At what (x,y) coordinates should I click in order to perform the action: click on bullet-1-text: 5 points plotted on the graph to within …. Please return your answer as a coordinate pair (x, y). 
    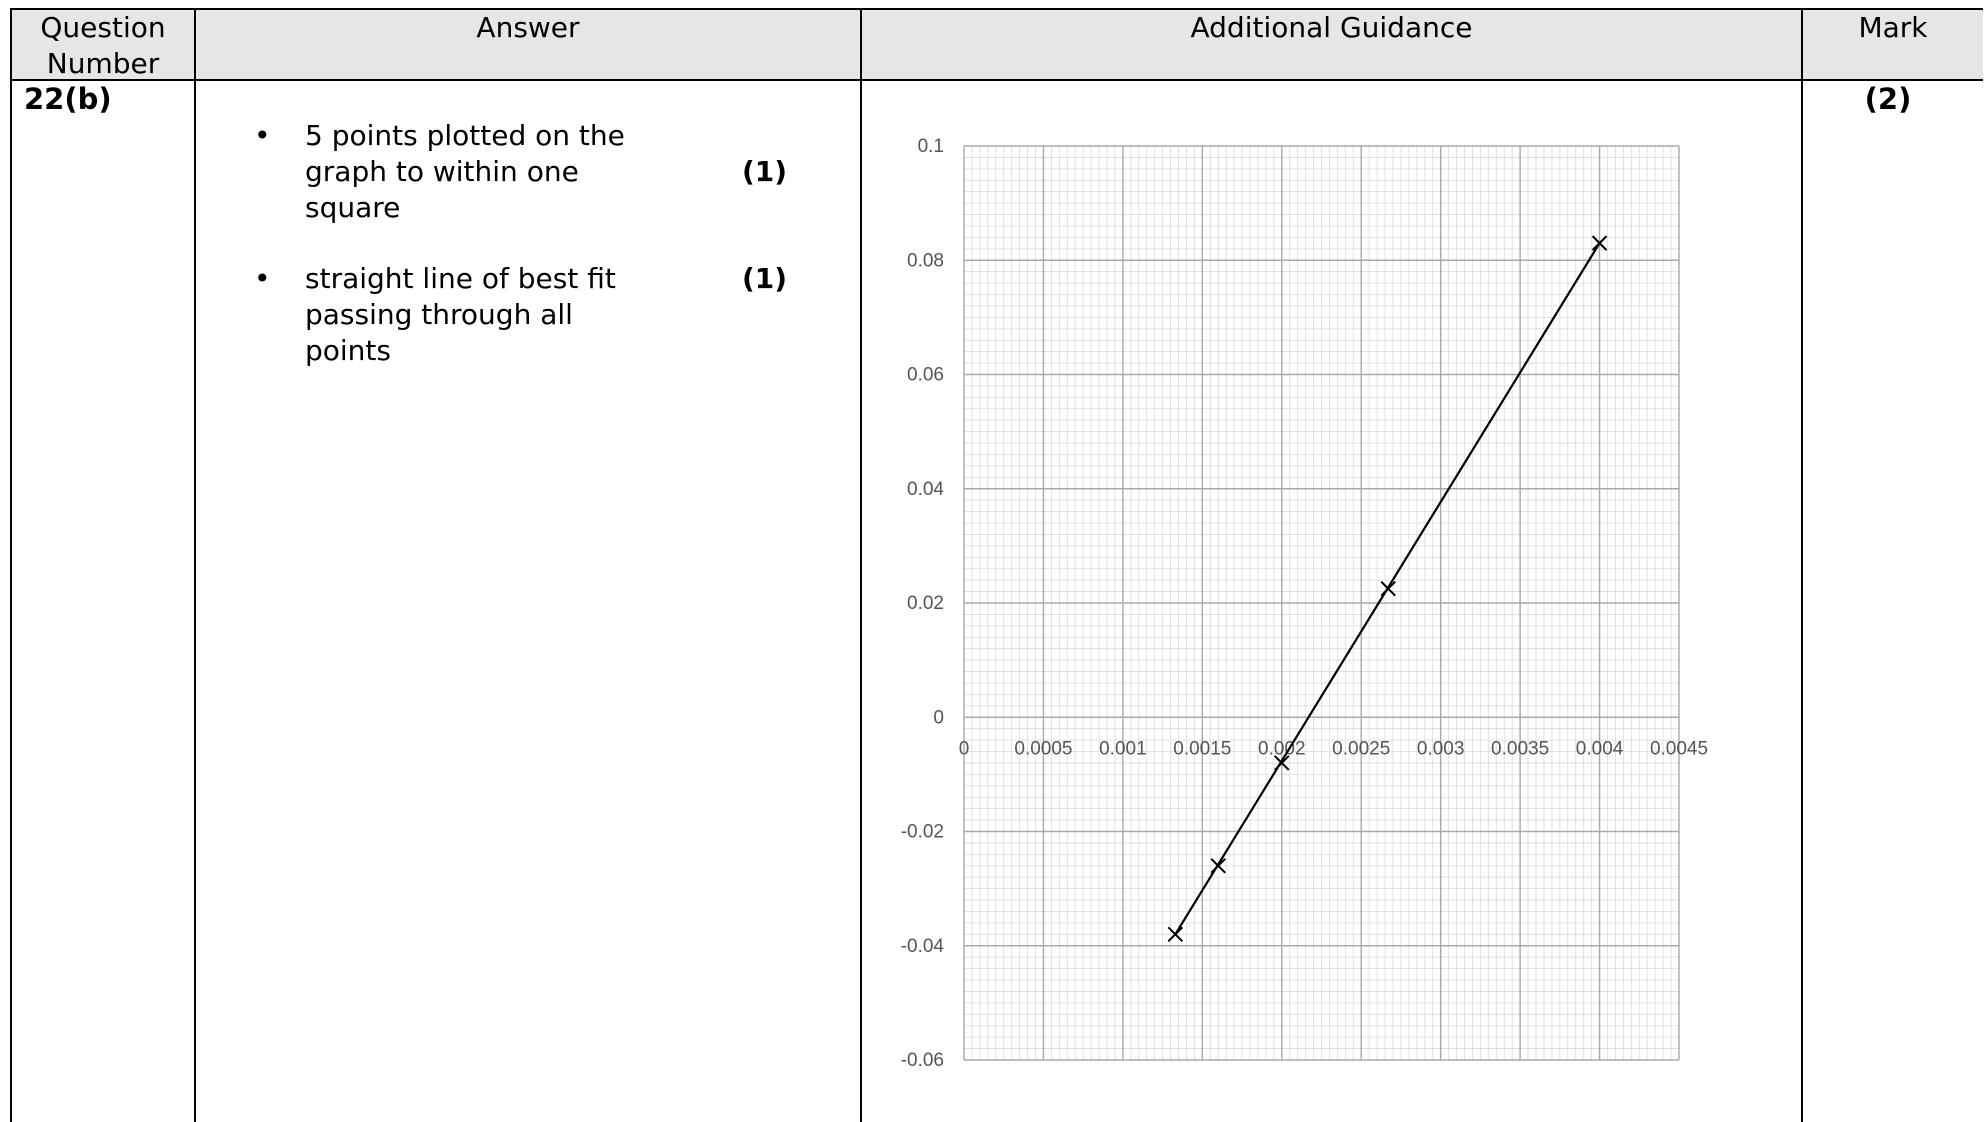
    Looking at the image, I should click on (465, 172).